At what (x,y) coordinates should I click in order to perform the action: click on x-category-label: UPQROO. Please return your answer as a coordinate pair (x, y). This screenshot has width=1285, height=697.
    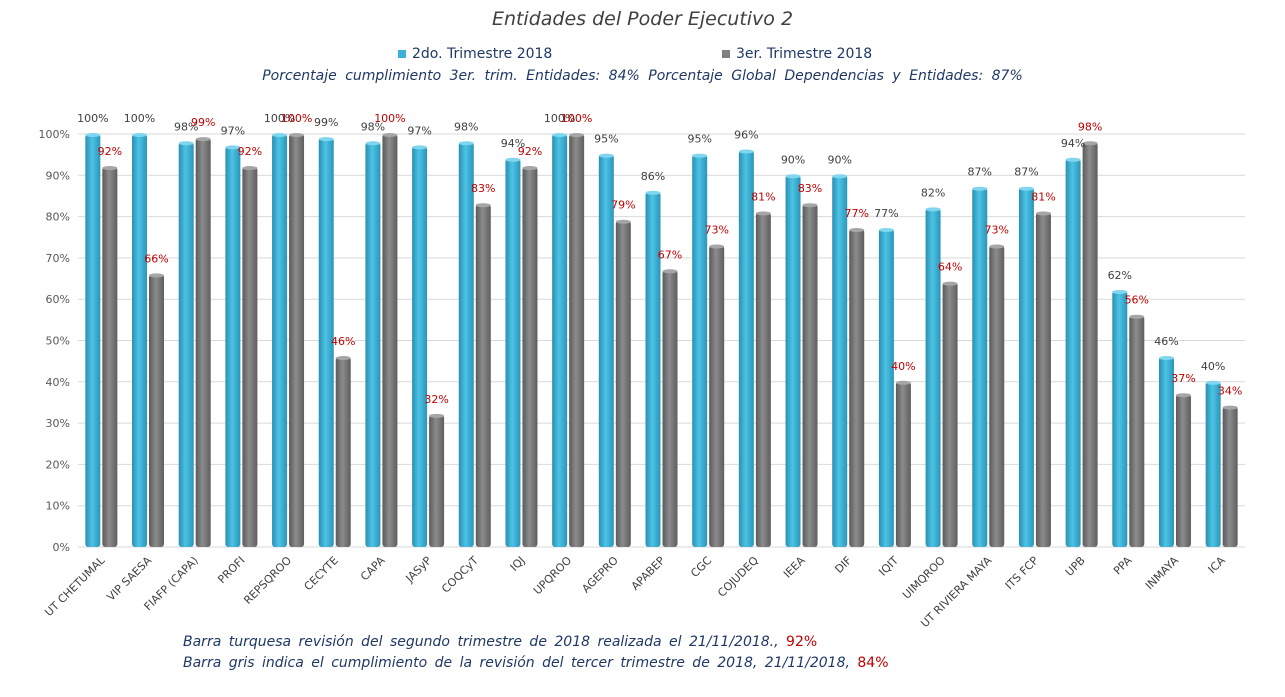
    Looking at the image, I should click on (553, 576).